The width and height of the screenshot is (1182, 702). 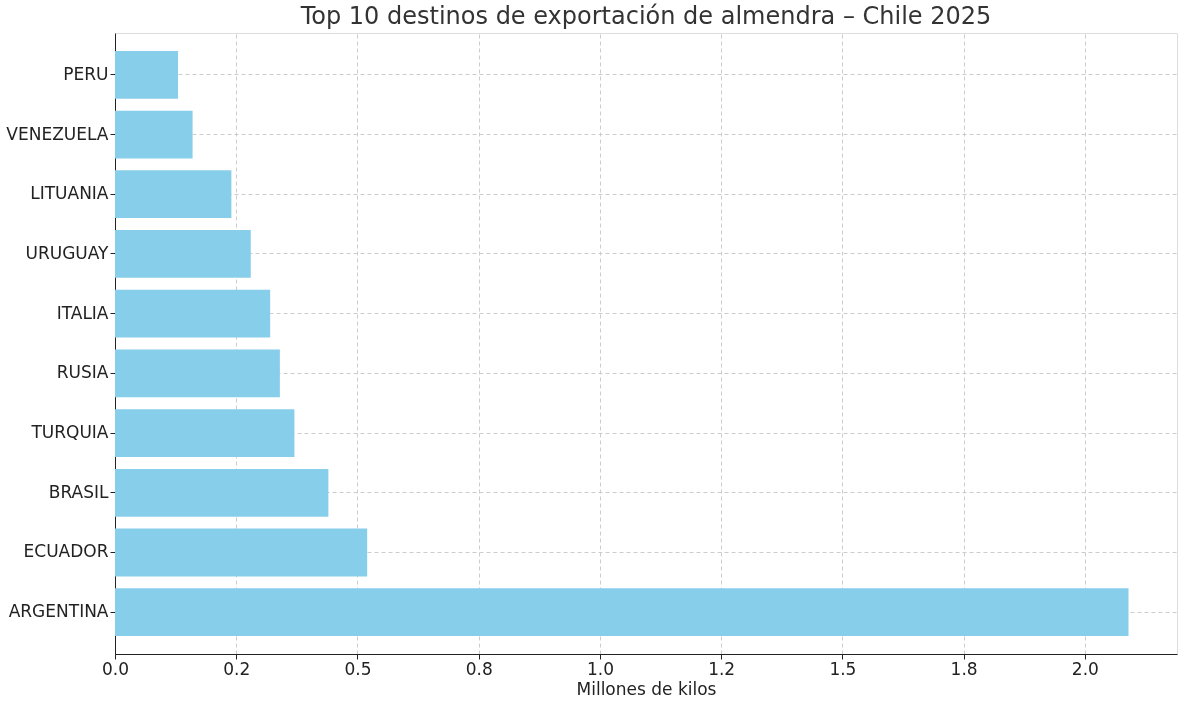 I want to click on x-tick-label: 0.5, so click(x=358, y=668).